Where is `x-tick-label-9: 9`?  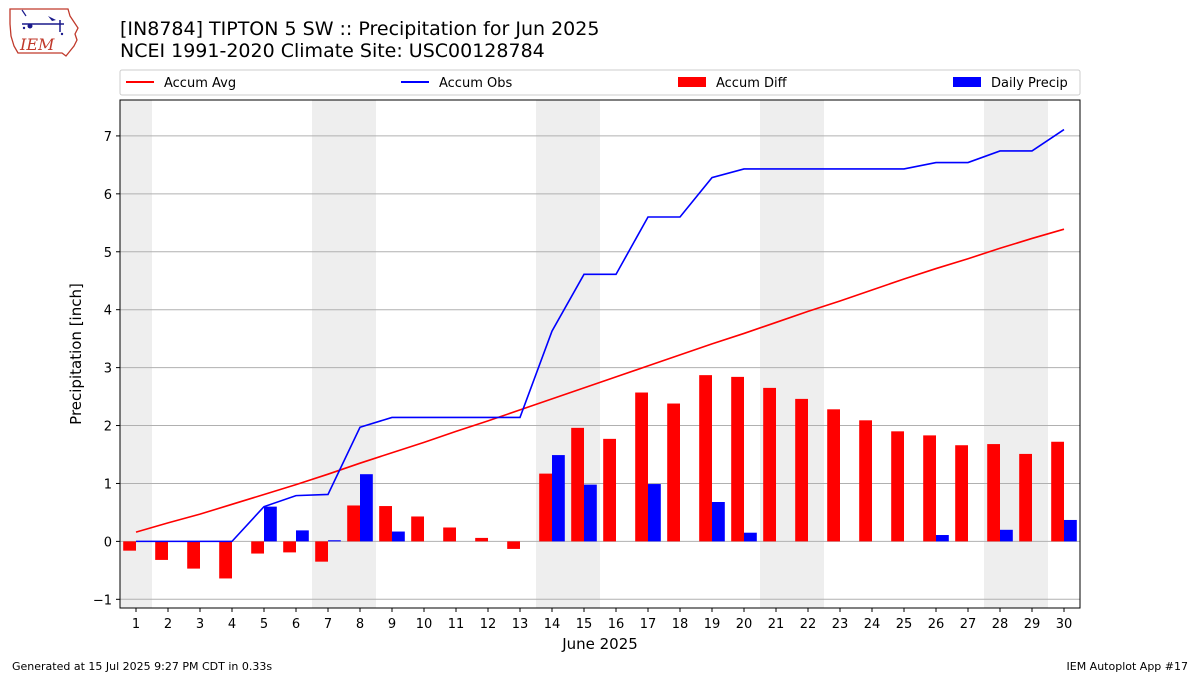
x-tick-label-9: 9 is located at coordinates (392, 624).